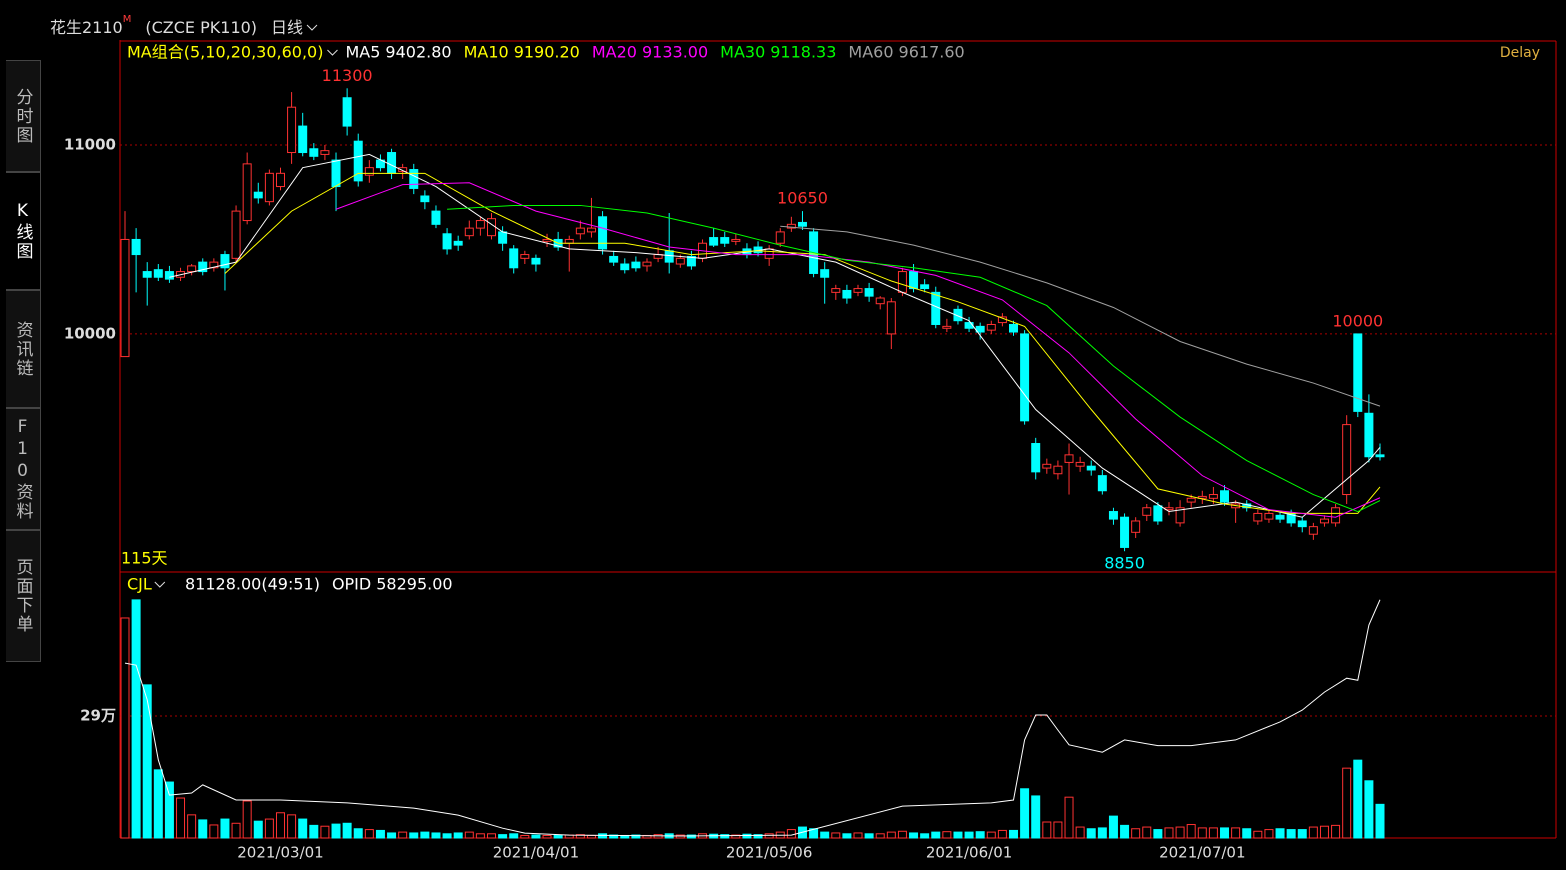  What do you see at coordinates (294, 26) in the screenshot?
I see `period-selector: 日线` at bounding box center [294, 26].